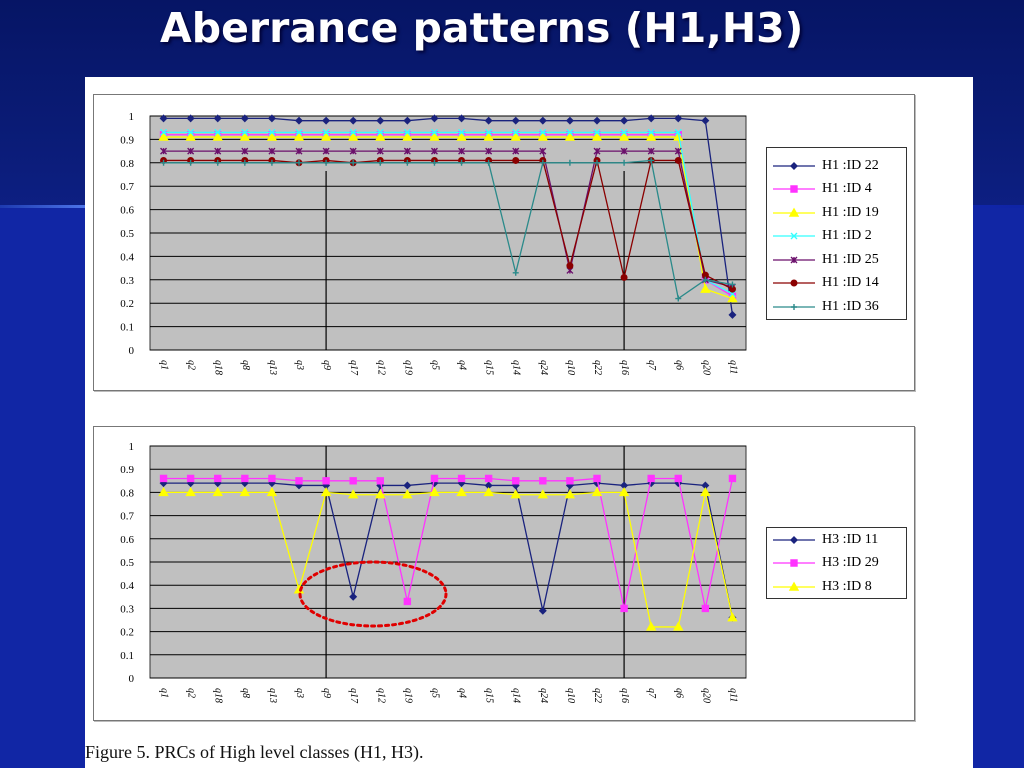 Image resolution: width=1024 pixels, height=768 pixels. Describe the element at coordinates (127, 470) in the screenshot. I see `chart-h3-y-tick-label: 0.9` at that location.